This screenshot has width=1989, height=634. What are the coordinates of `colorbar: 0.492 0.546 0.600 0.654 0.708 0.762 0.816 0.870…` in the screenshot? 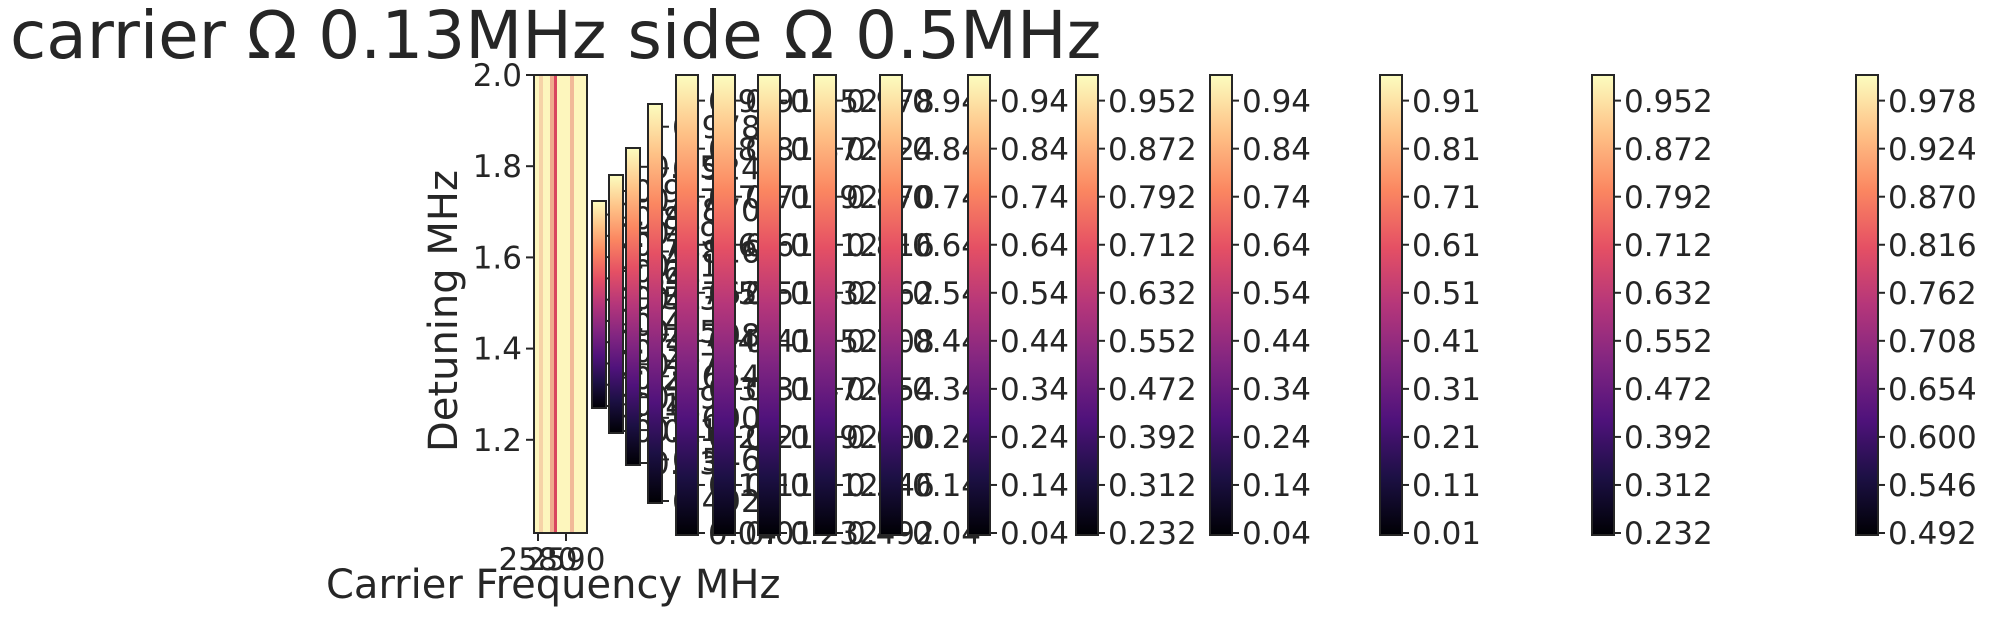 It's located at (1916, 313).